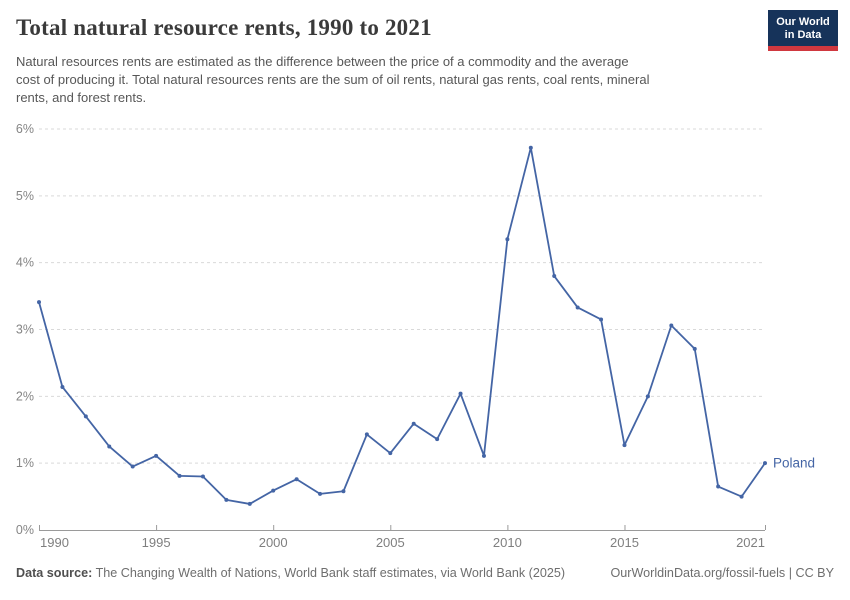 This screenshot has height=600, width=850. What do you see at coordinates (25, 530) in the screenshot?
I see `y-axis-tick-label: 0%` at bounding box center [25, 530].